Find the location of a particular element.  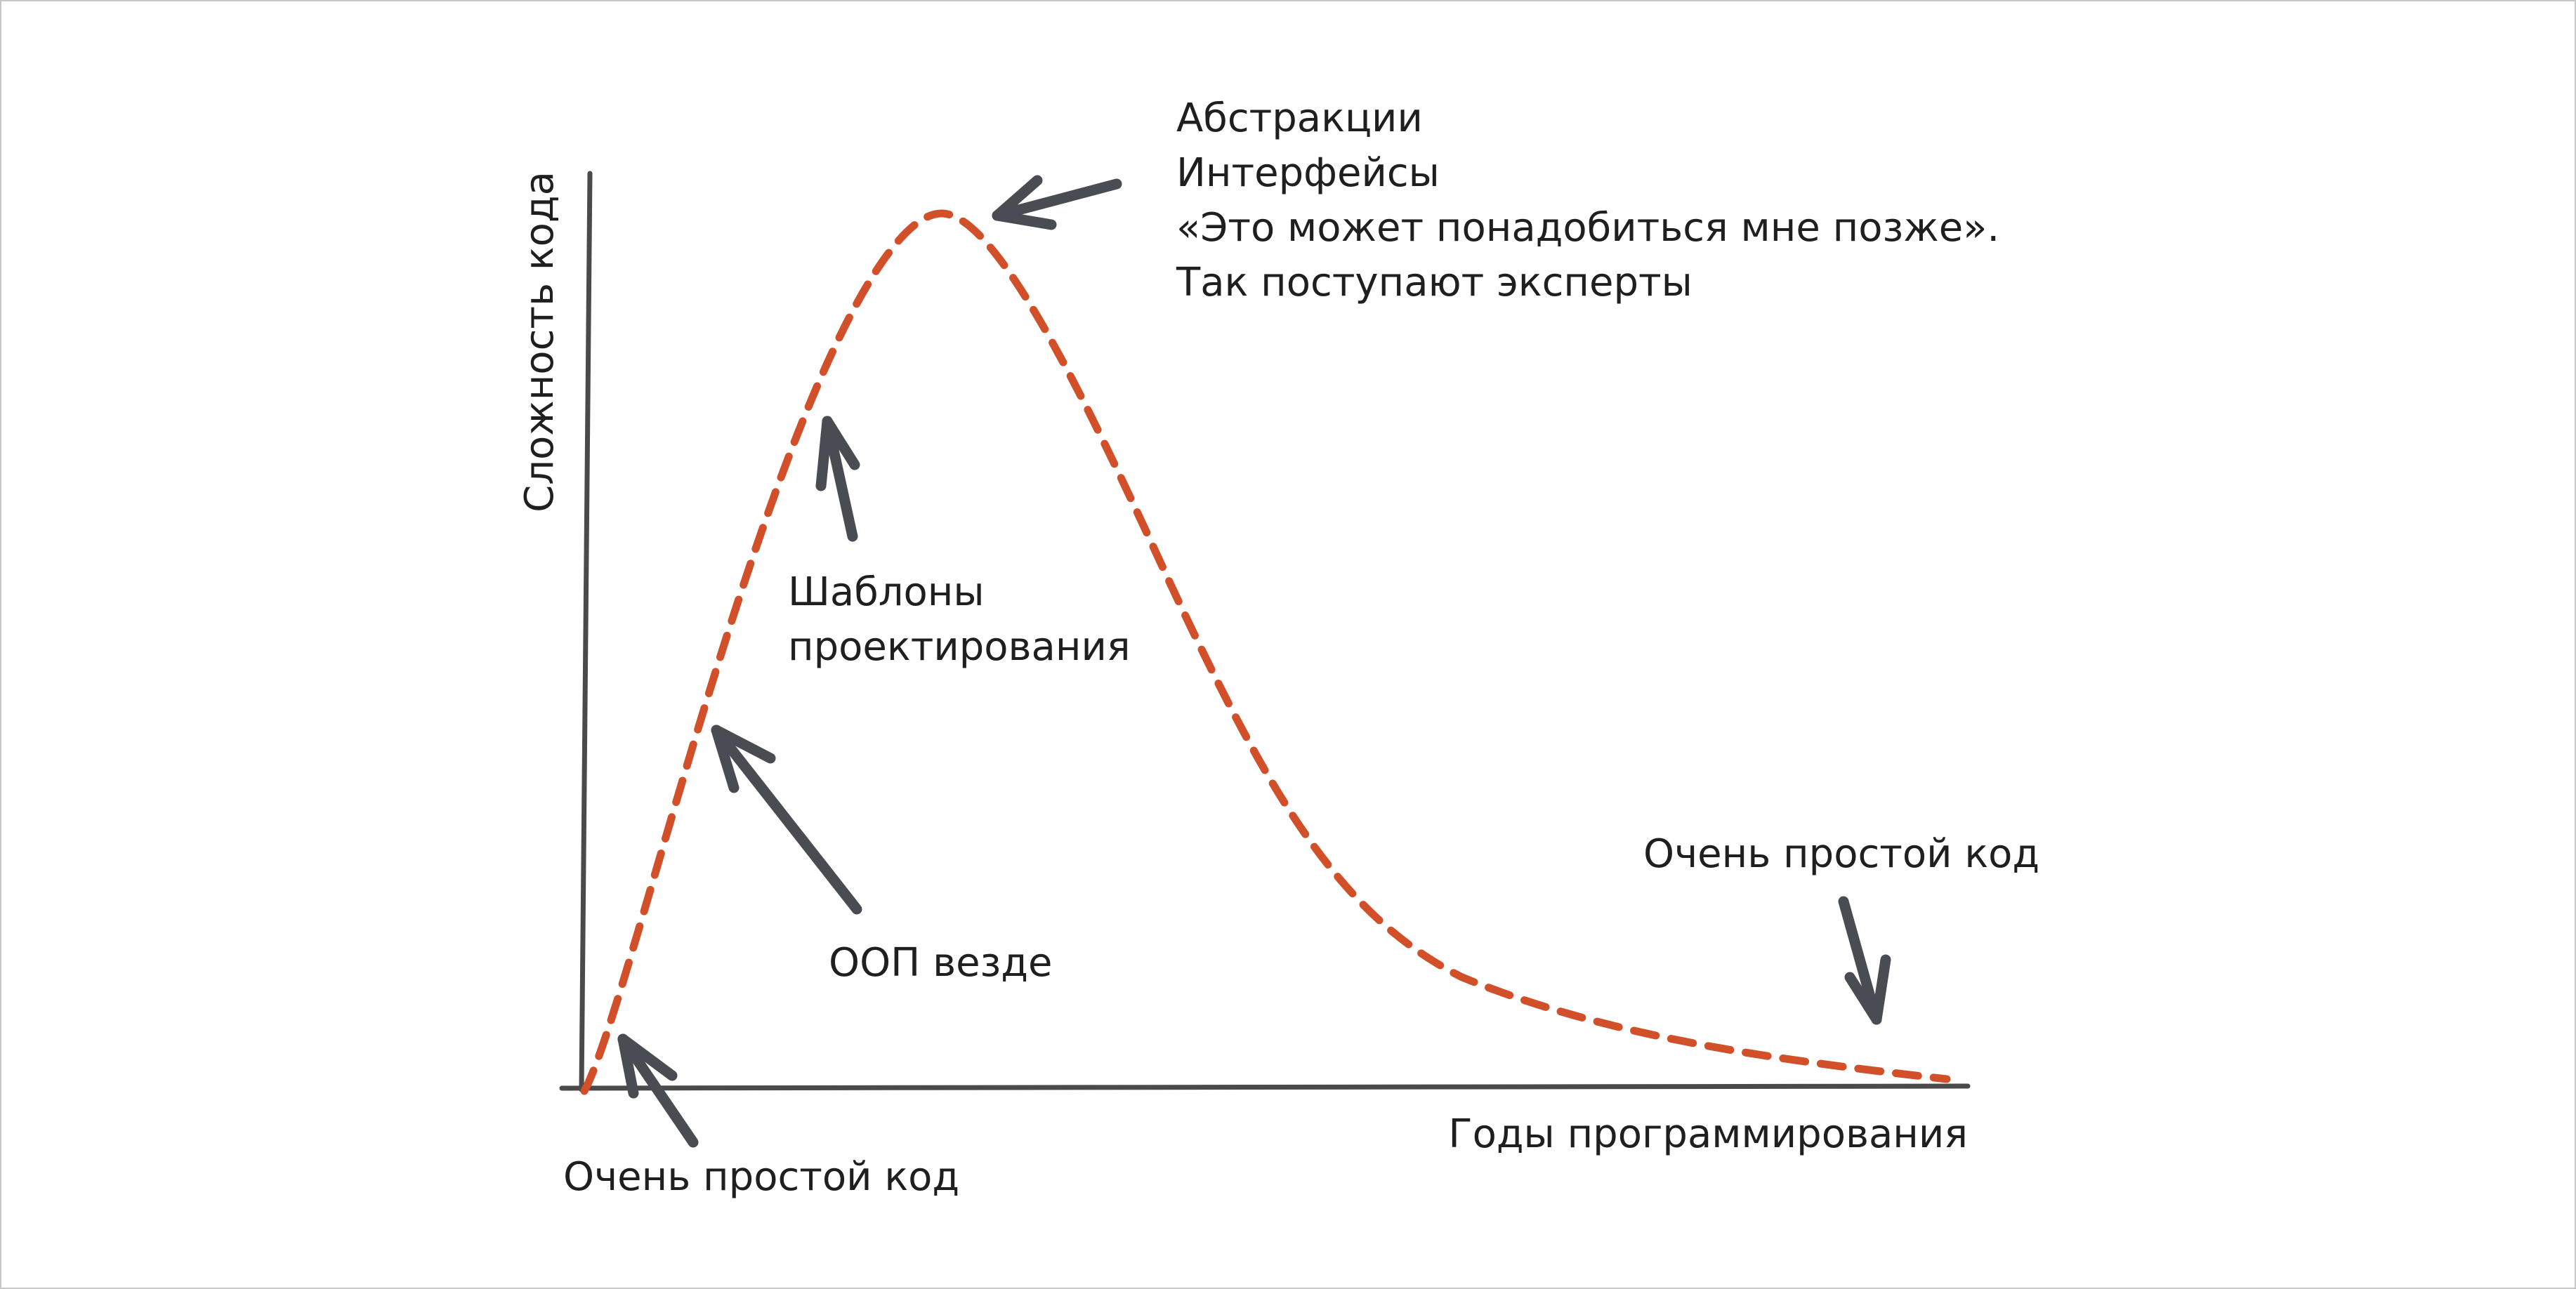

annotation-oop: ООП везде is located at coordinates (940, 963).